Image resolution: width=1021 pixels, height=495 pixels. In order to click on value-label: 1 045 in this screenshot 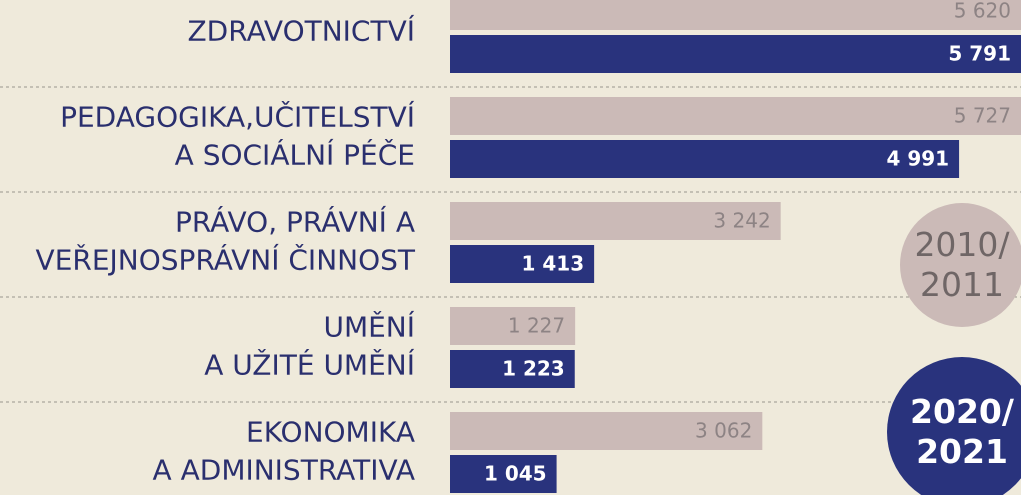, I will do `click(515, 474)`.